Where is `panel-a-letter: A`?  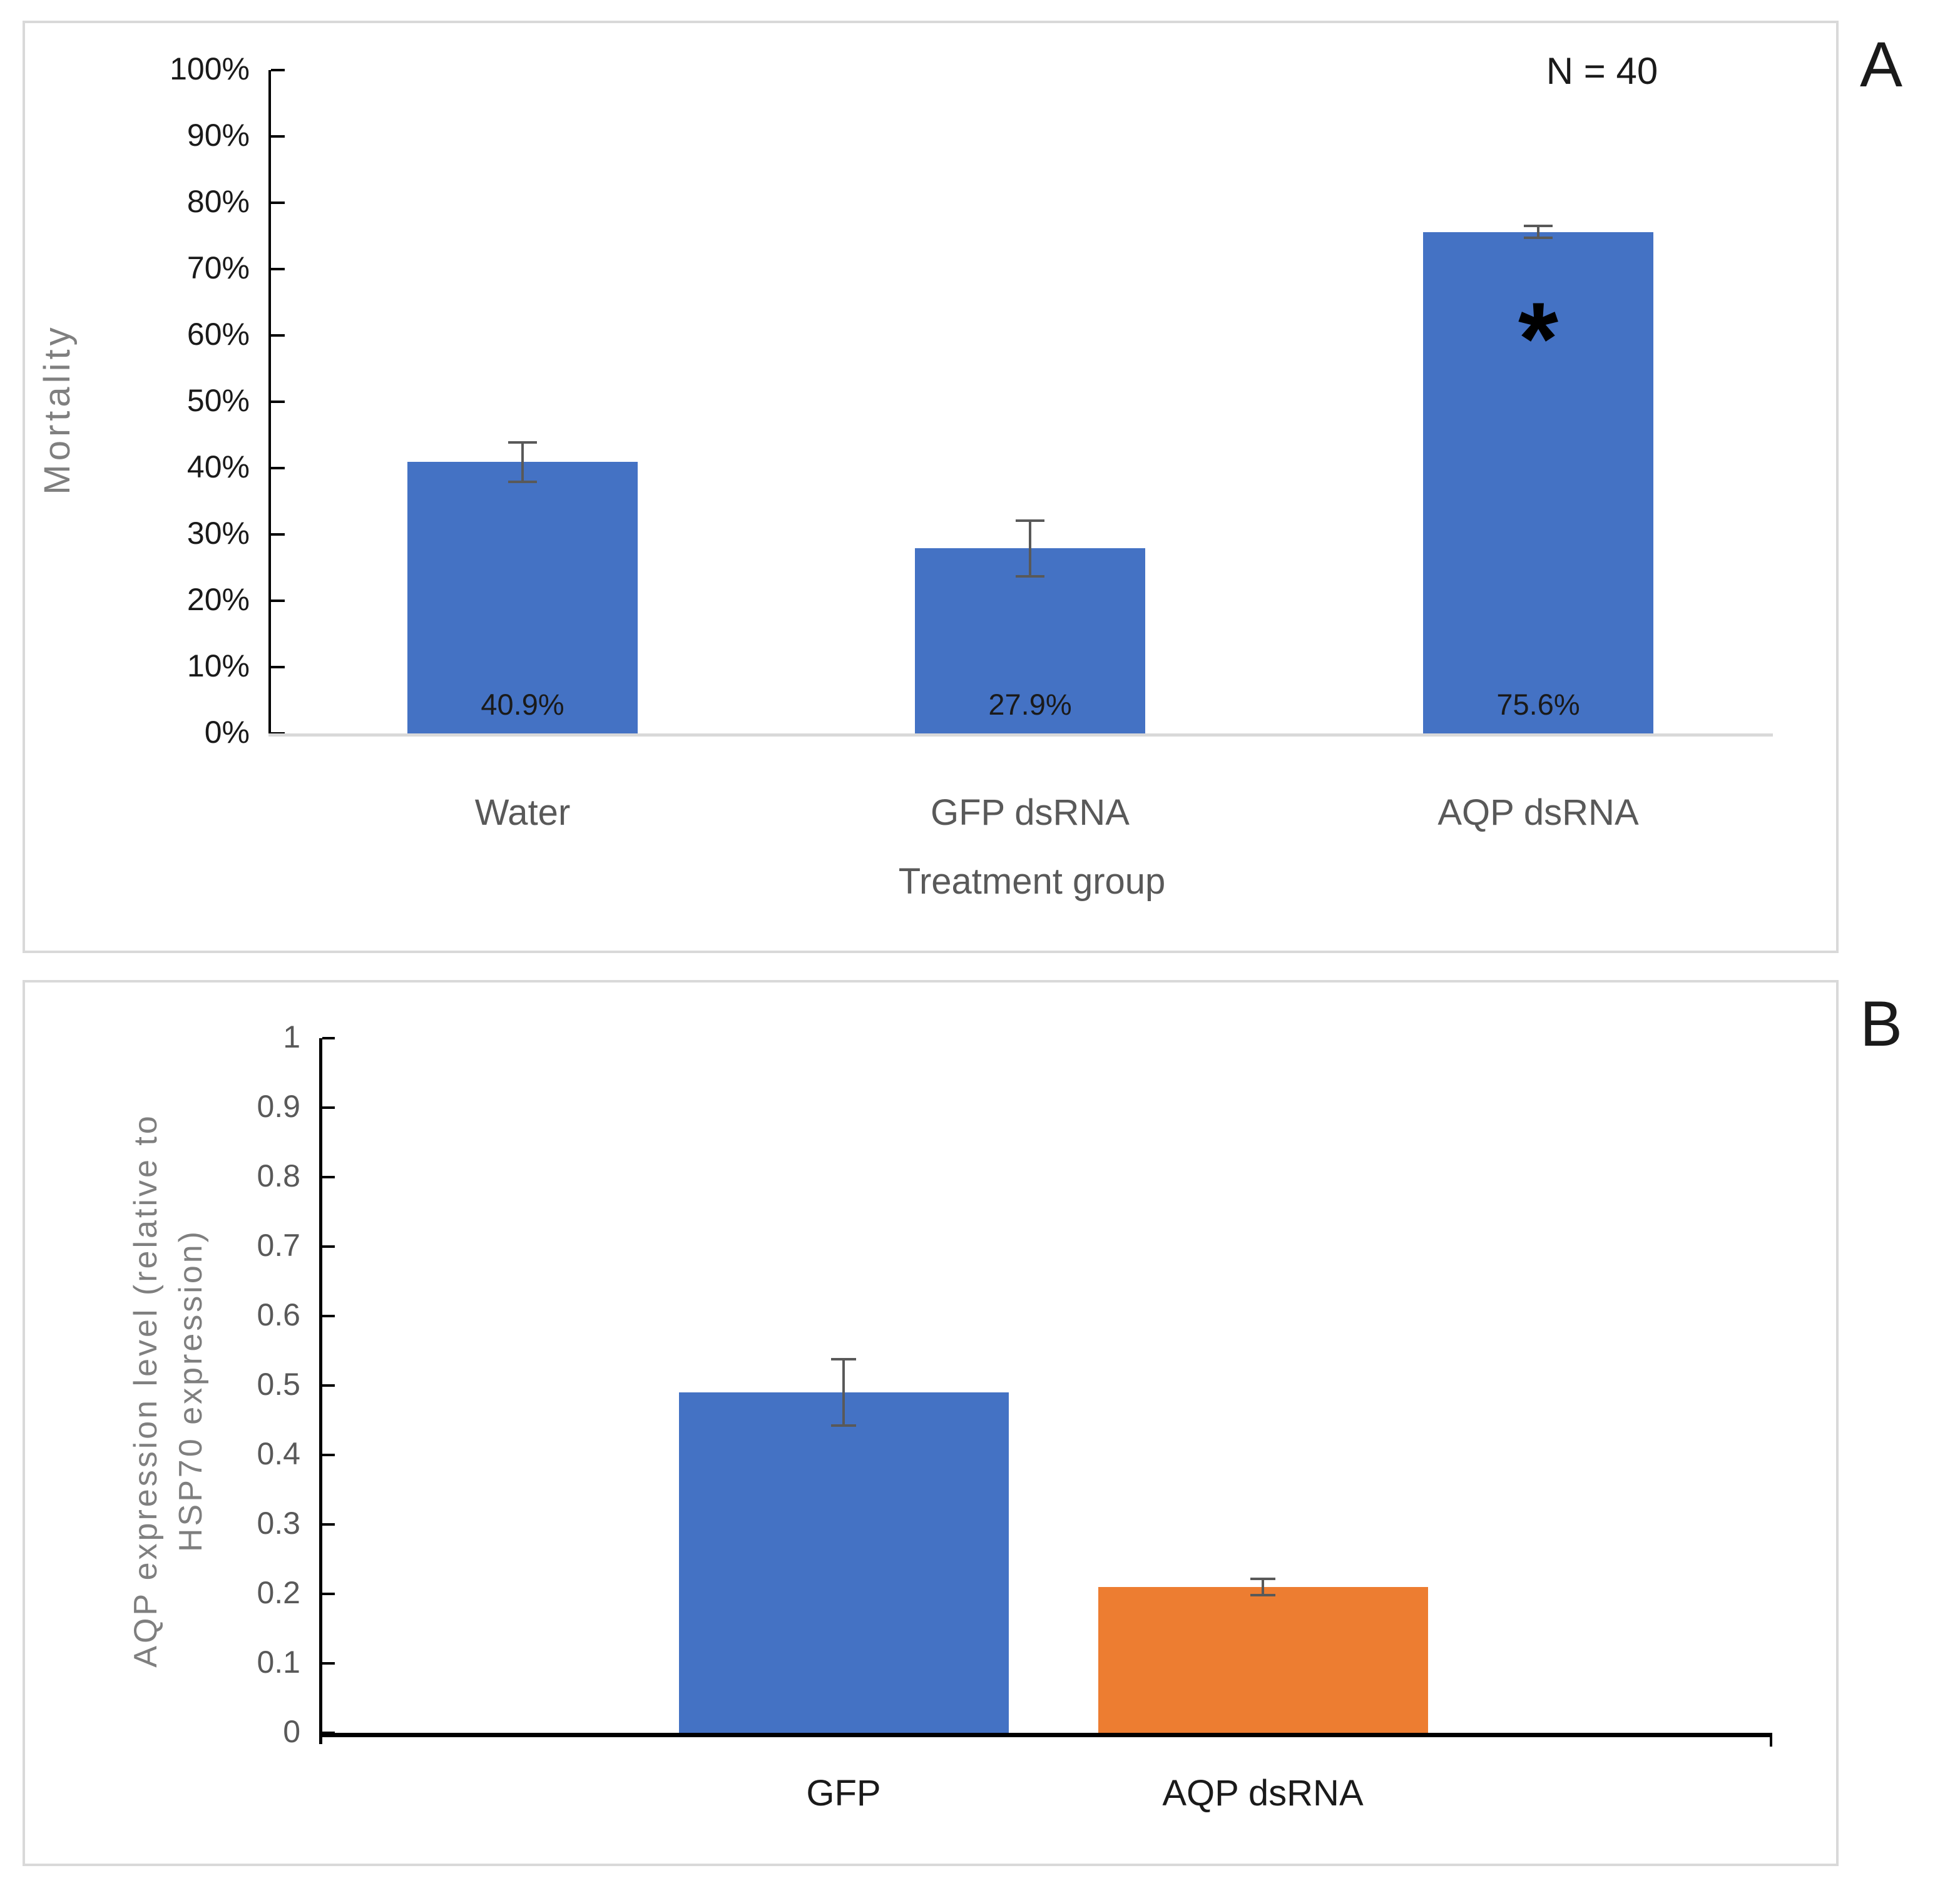 panel-a-letter: A is located at coordinates (1882, 64).